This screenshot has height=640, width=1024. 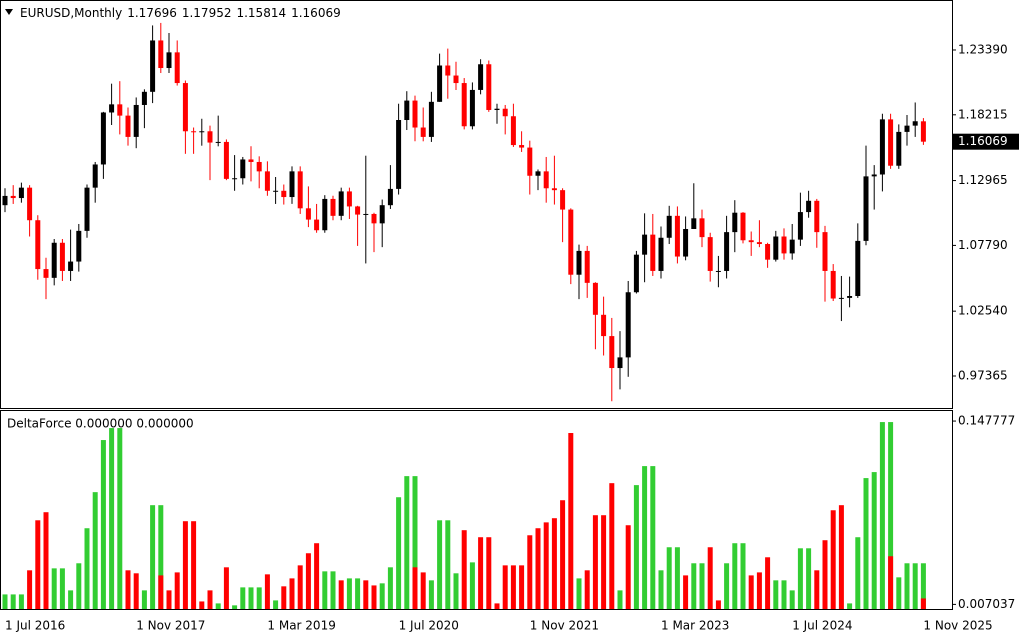 What do you see at coordinates (9, 12) in the screenshot?
I see `menu-triangle` at bounding box center [9, 12].